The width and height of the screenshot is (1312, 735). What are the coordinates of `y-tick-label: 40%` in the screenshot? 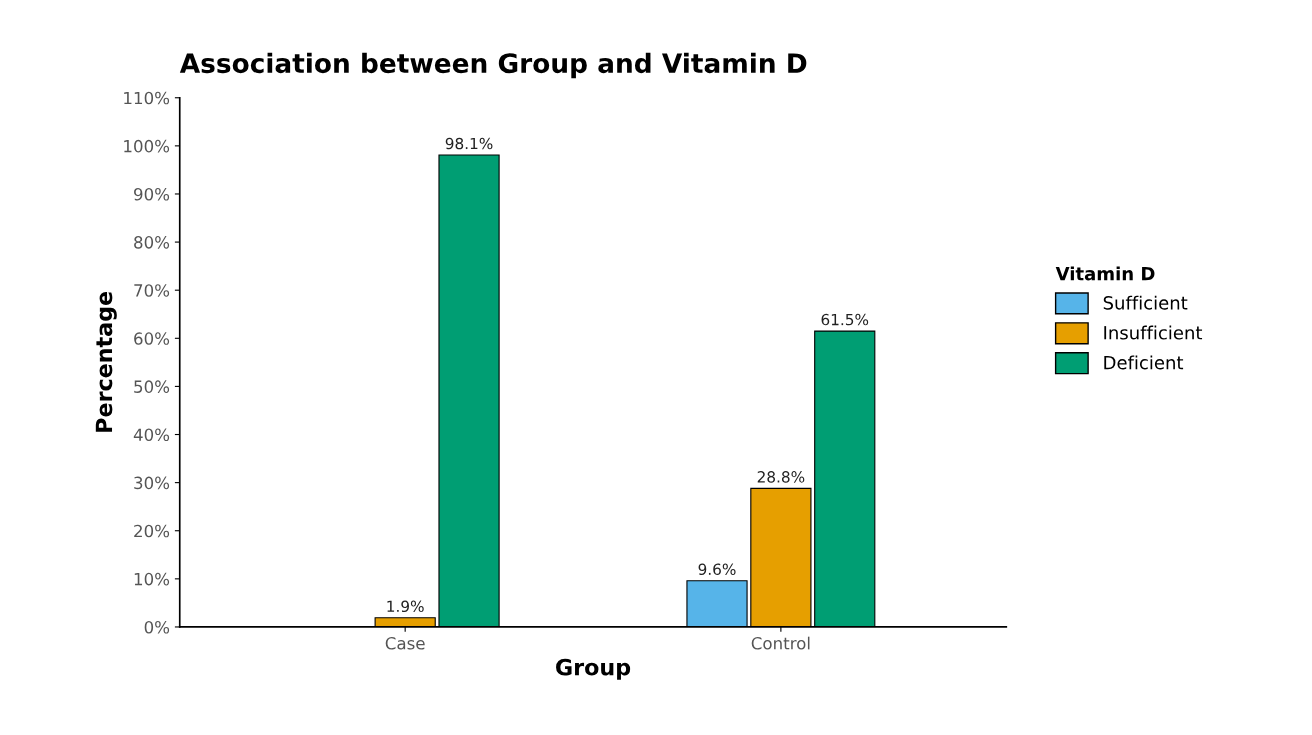 It's located at (151, 435).